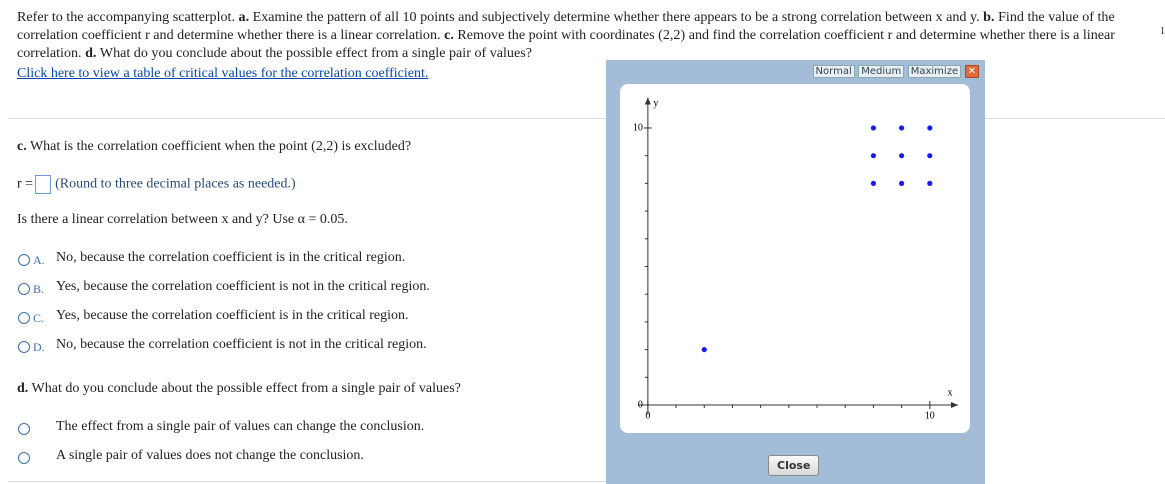 This screenshot has width=1165, height=484. Describe the element at coordinates (1162, 31) in the screenshot. I see `corner-text: 1` at that location.